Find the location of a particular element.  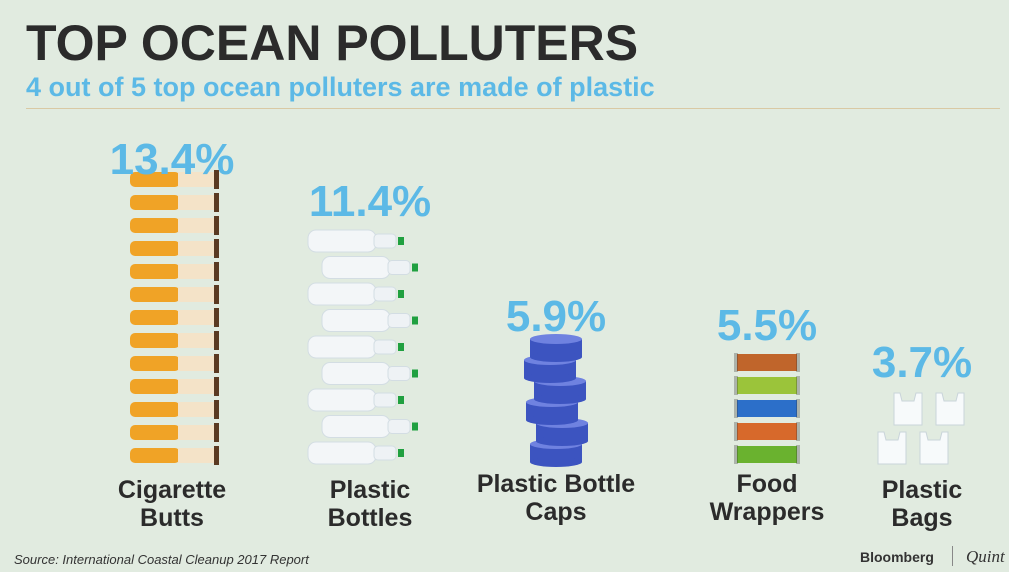

category-label: Plastic Bags is located at coordinates (922, 504).